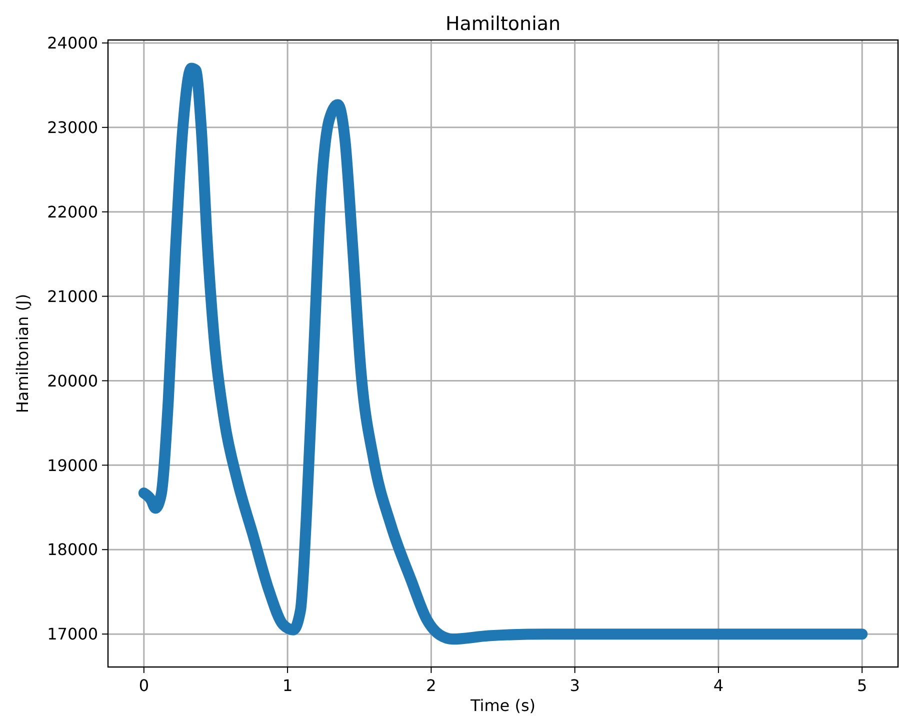  What do you see at coordinates (72, 465) in the screenshot?
I see `y-tick-label: 19000` at bounding box center [72, 465].